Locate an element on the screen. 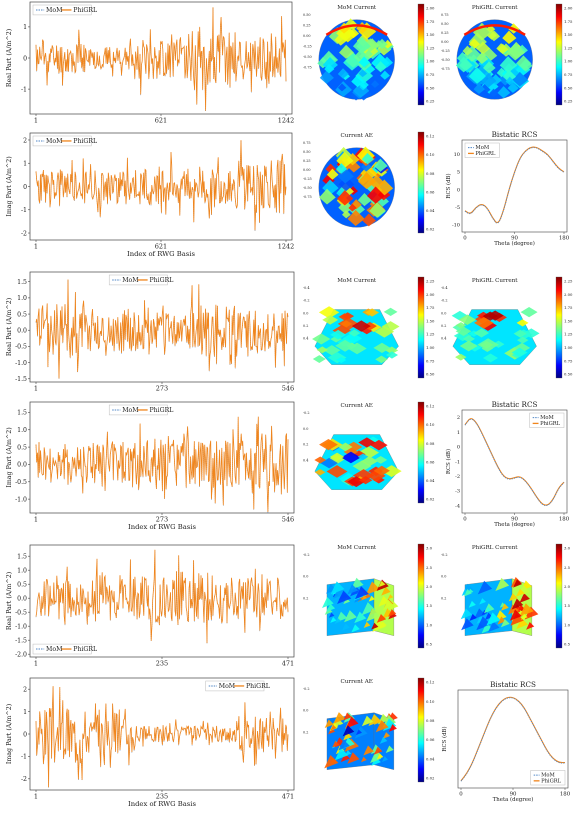 The width and height of the screenshot is (573, 814). series-mom-line is located at coordinates (514, 185).